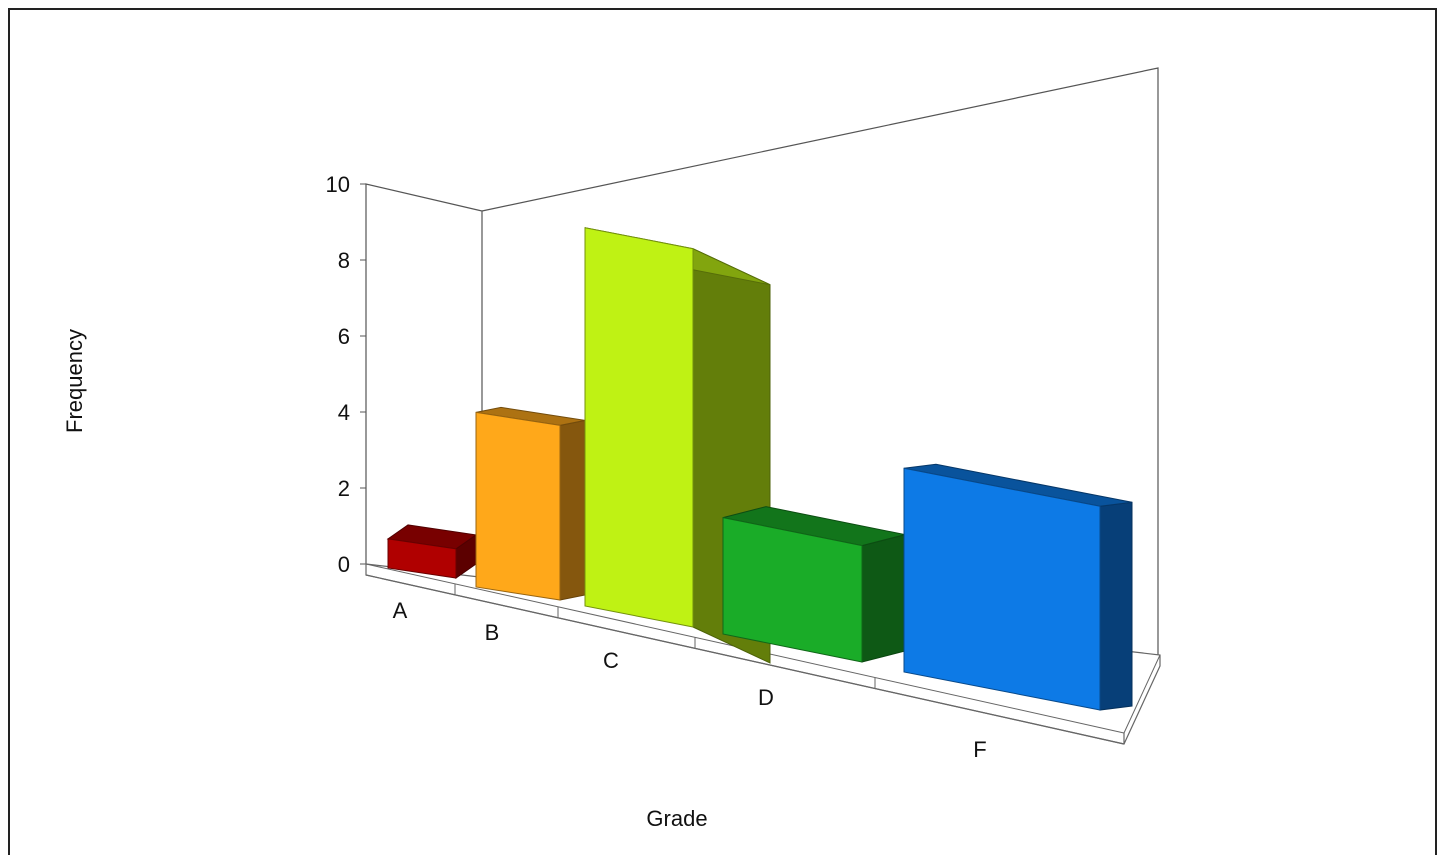 The width and height of the screenshot is (1447, 855). I want to click on x-axis-tick-labels: A B C D F, so click(690, 680).